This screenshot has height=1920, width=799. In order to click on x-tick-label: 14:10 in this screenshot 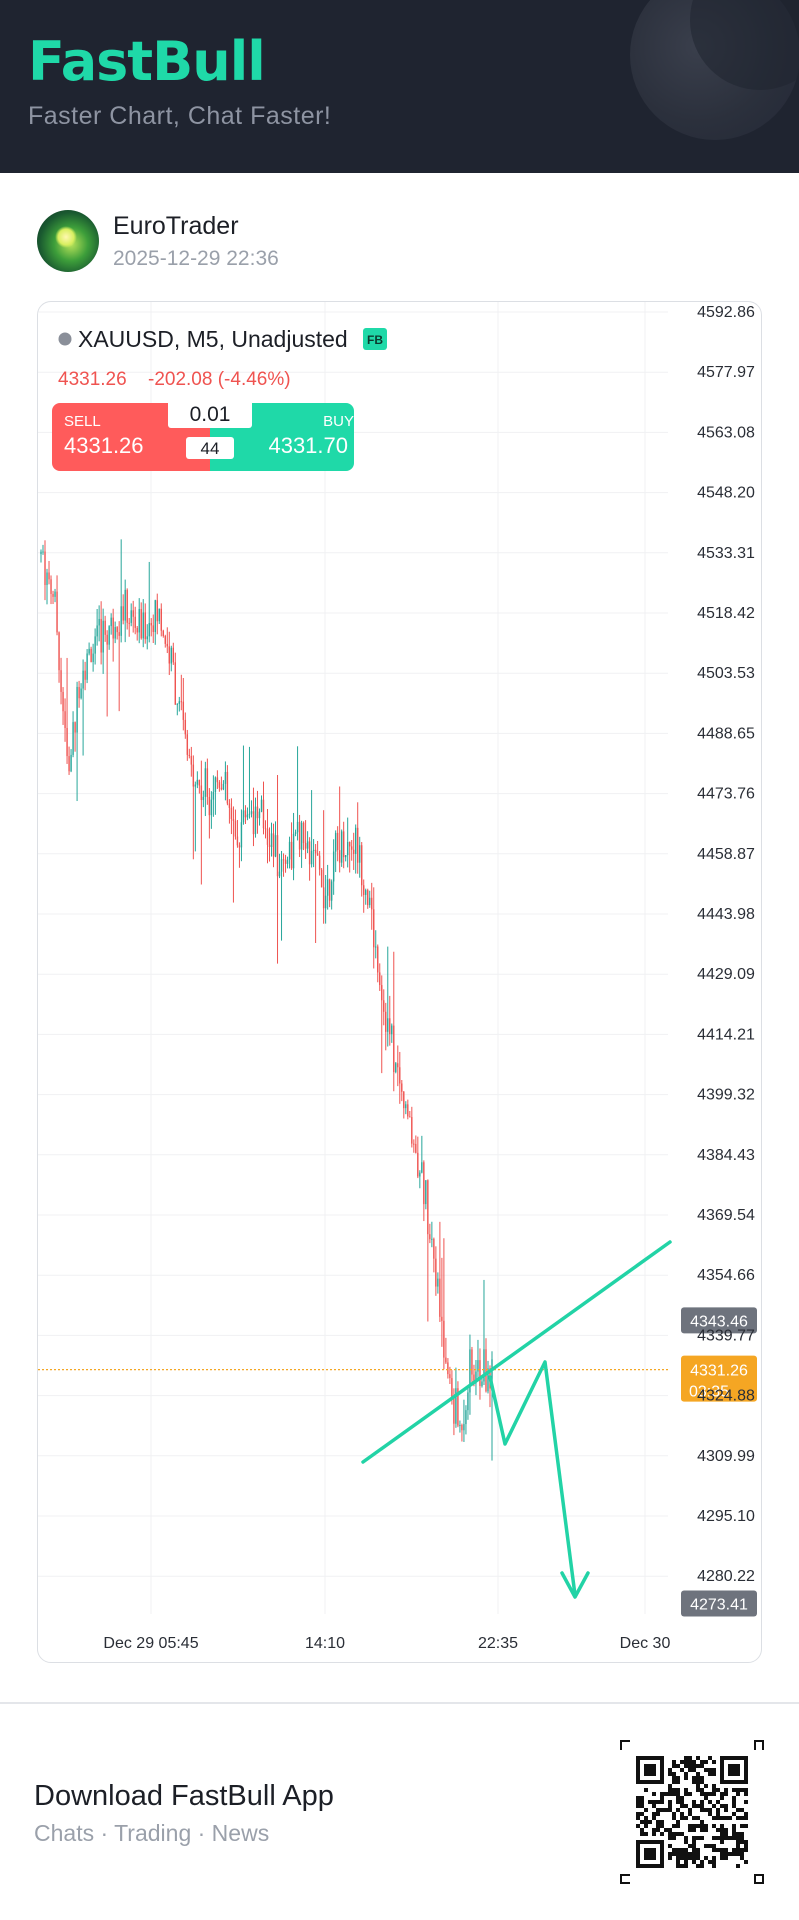, I will do `click(325, 1643)`.